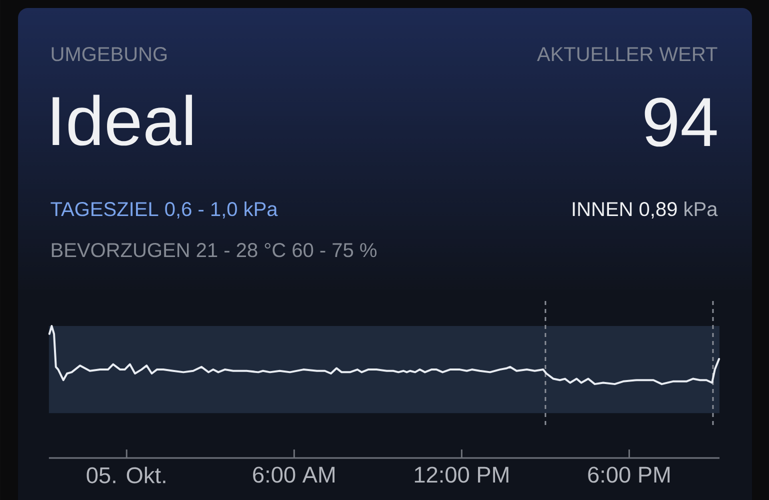  What do you see at coordinates (109, 54) in the screenshot?
I see `text: UMGEBUNG` at bounding box center [109, 54].